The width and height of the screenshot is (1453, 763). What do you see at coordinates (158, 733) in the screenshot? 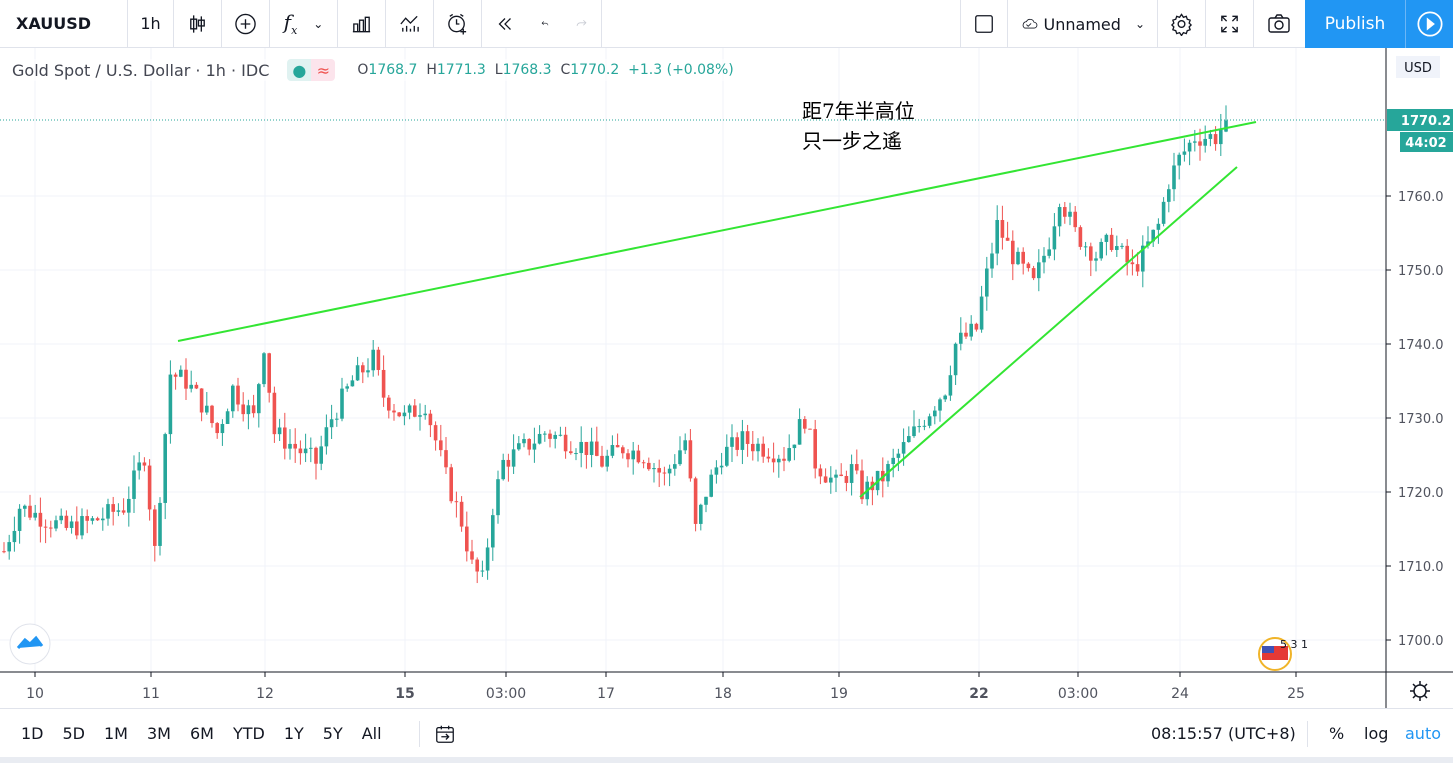
I see `range-3m: 3M` at bounding box center [158, 733].